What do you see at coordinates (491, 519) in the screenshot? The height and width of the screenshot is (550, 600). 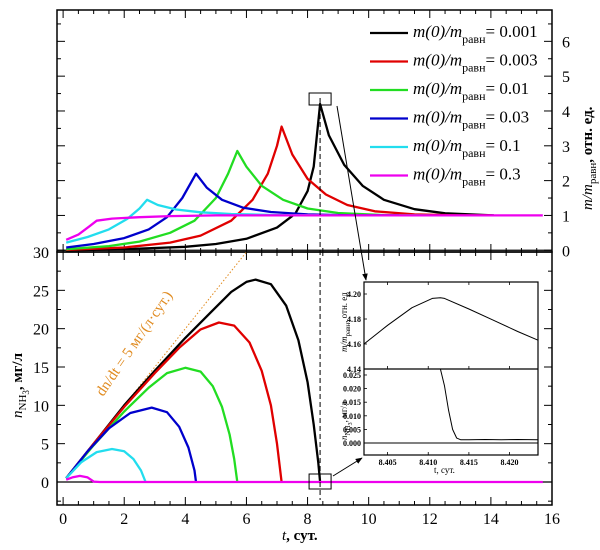 I see `x-tick-label: 14` at bounding box center [491, 519].